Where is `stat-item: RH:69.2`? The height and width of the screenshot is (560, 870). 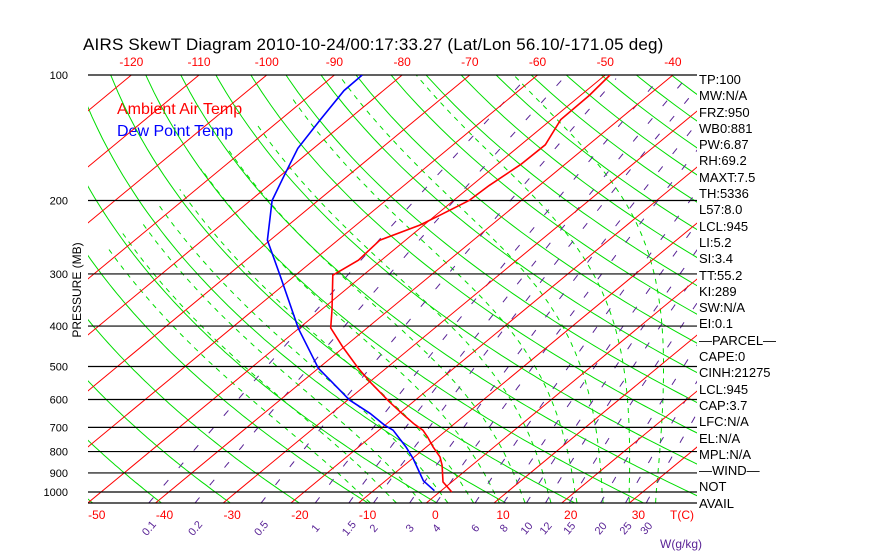
stat-item: RH:69.2 is located at coordinates (723, 161).